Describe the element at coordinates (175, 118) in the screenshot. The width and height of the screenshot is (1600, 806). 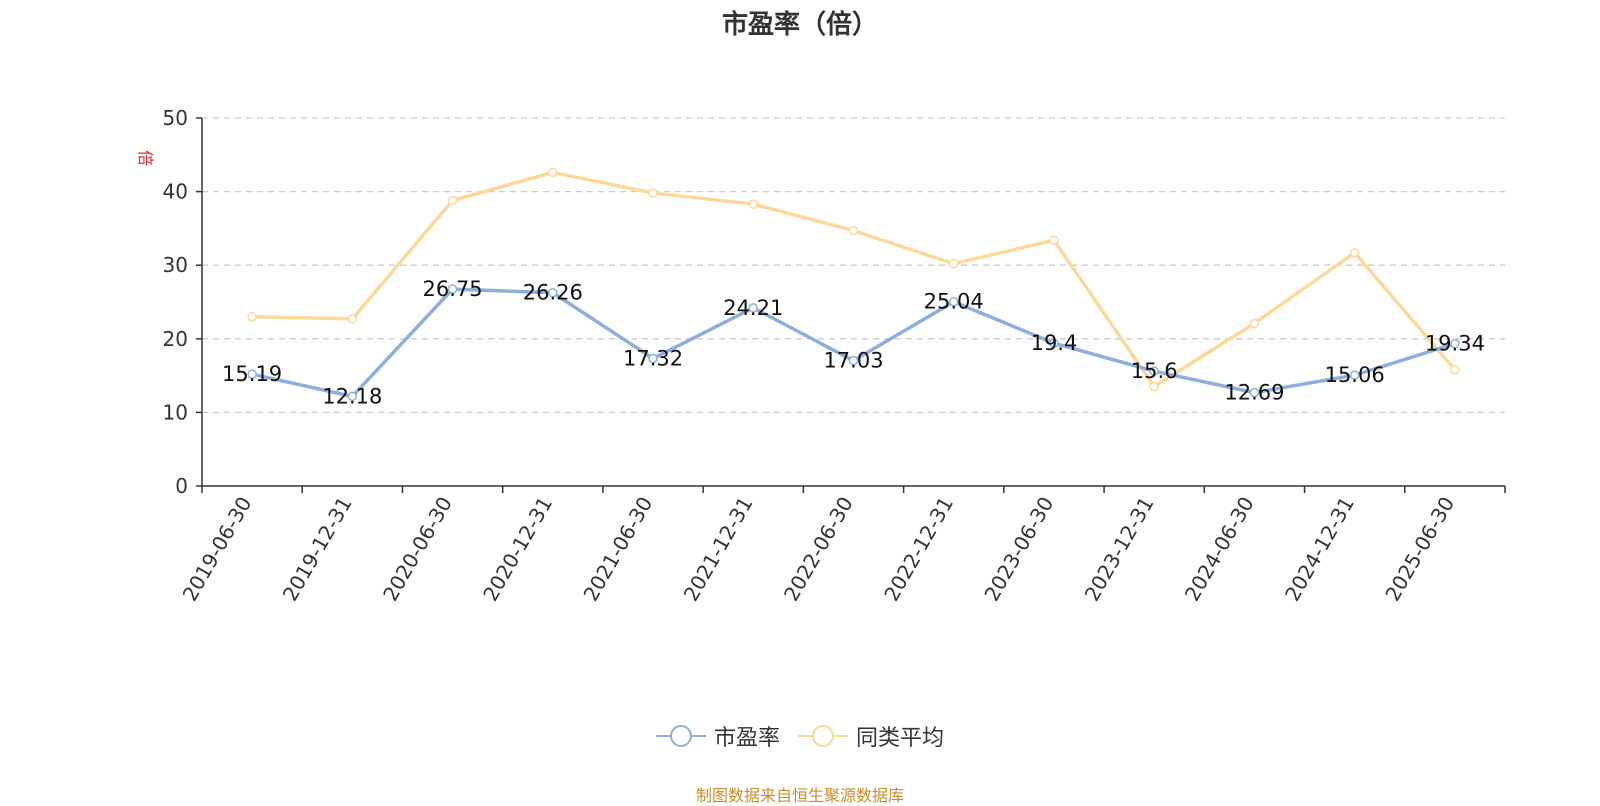
I see `y-tick-label: 50` at that location.